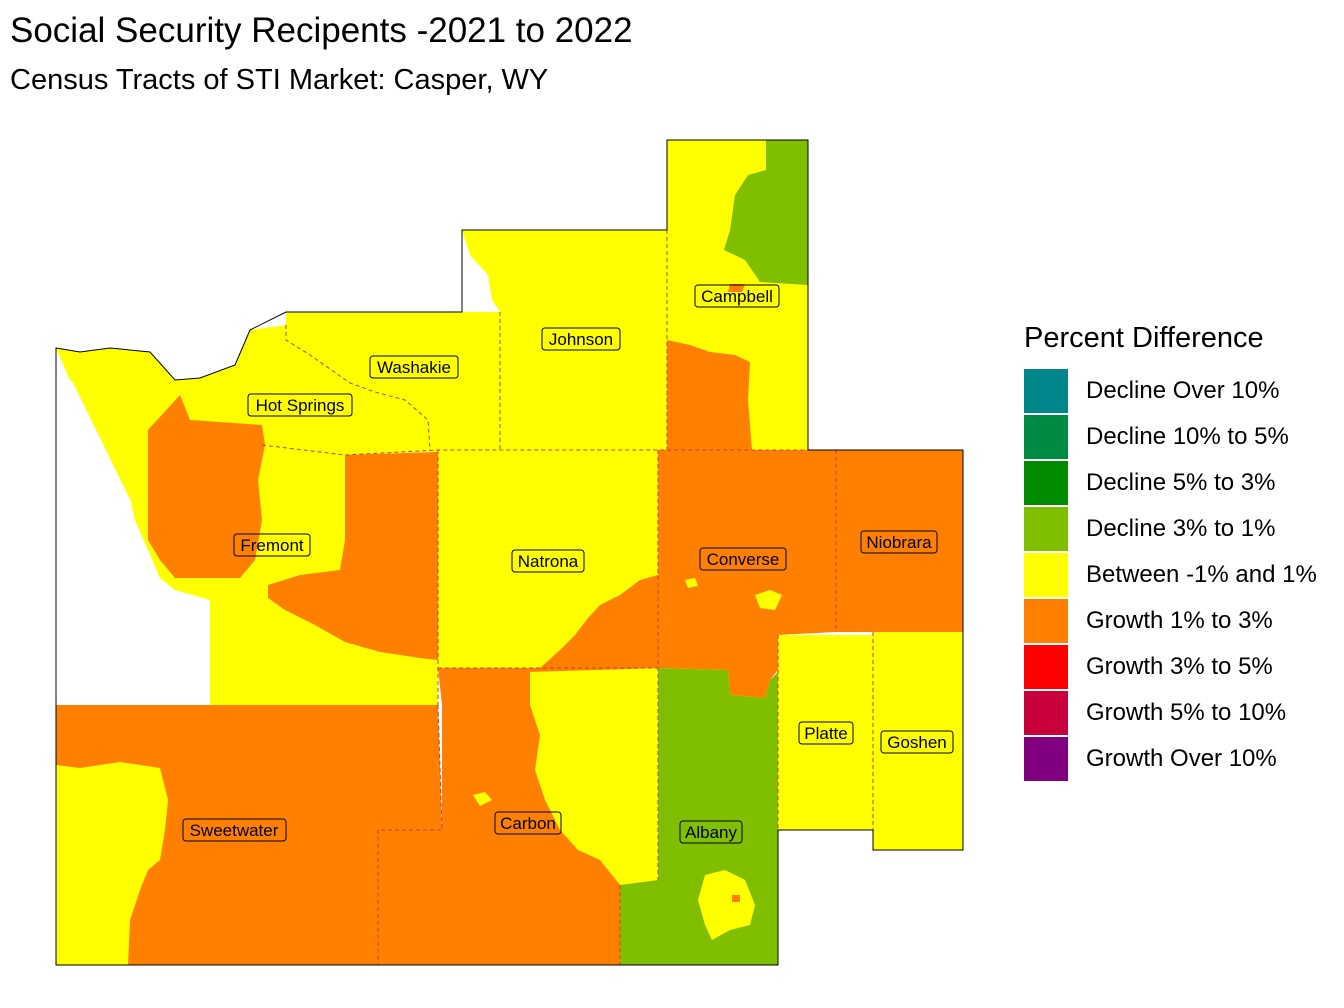 The width and height of the screenshot is (1344, 1008). I want to click on campbell-orange-dot, so click(736, 288).